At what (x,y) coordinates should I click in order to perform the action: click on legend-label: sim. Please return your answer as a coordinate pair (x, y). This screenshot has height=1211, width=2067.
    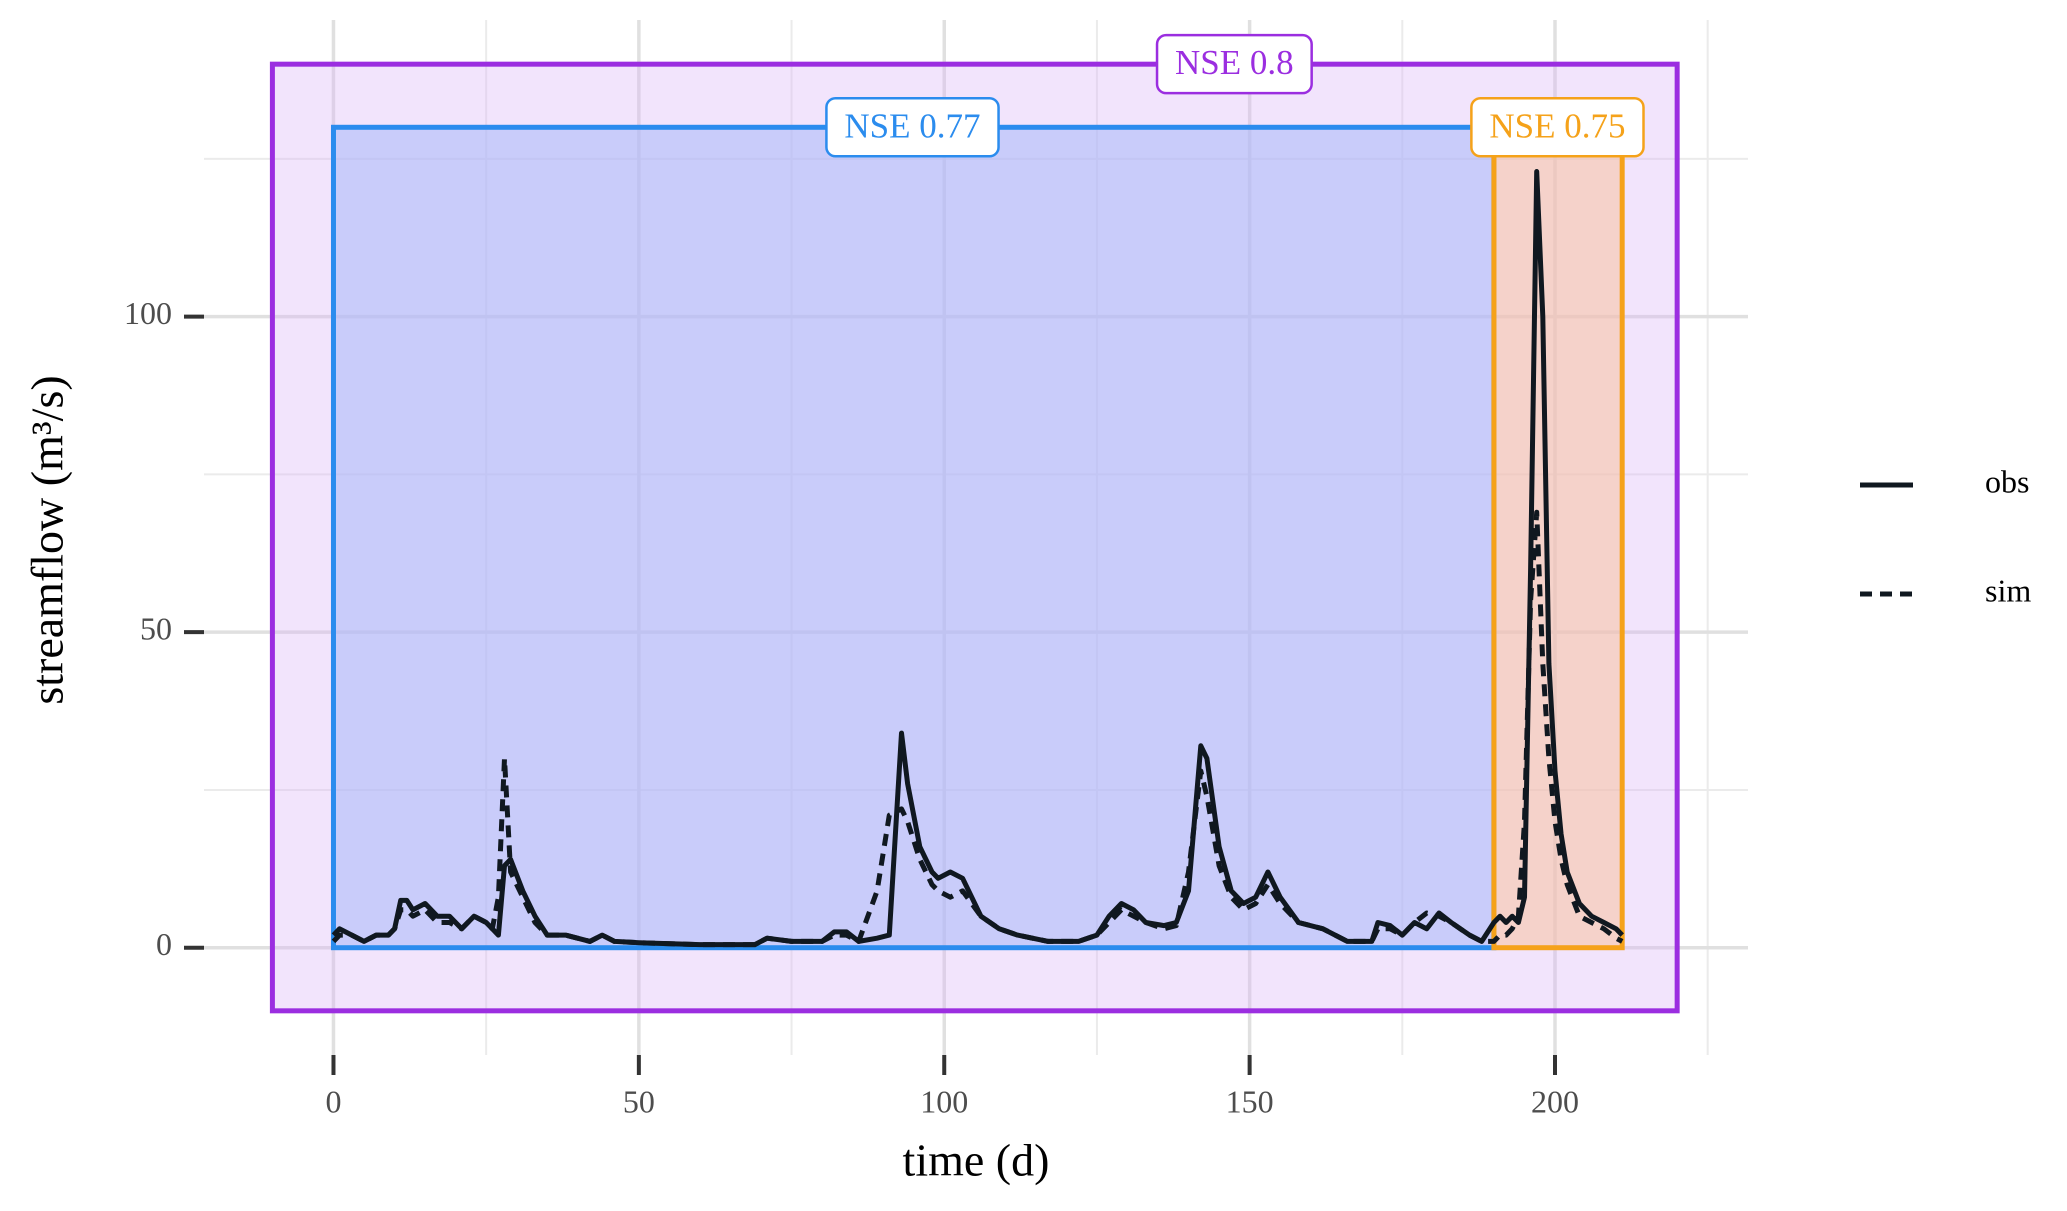
    Looking at the image, I should click on (2008, 590).